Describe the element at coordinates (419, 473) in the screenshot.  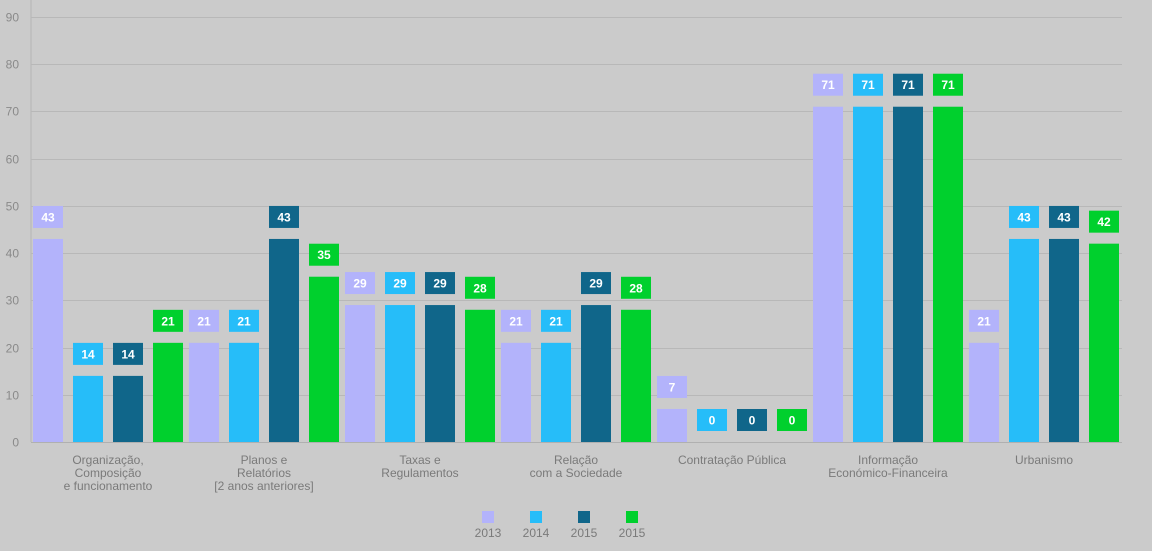
I see `category-label-line: Regulamentos` at that location.